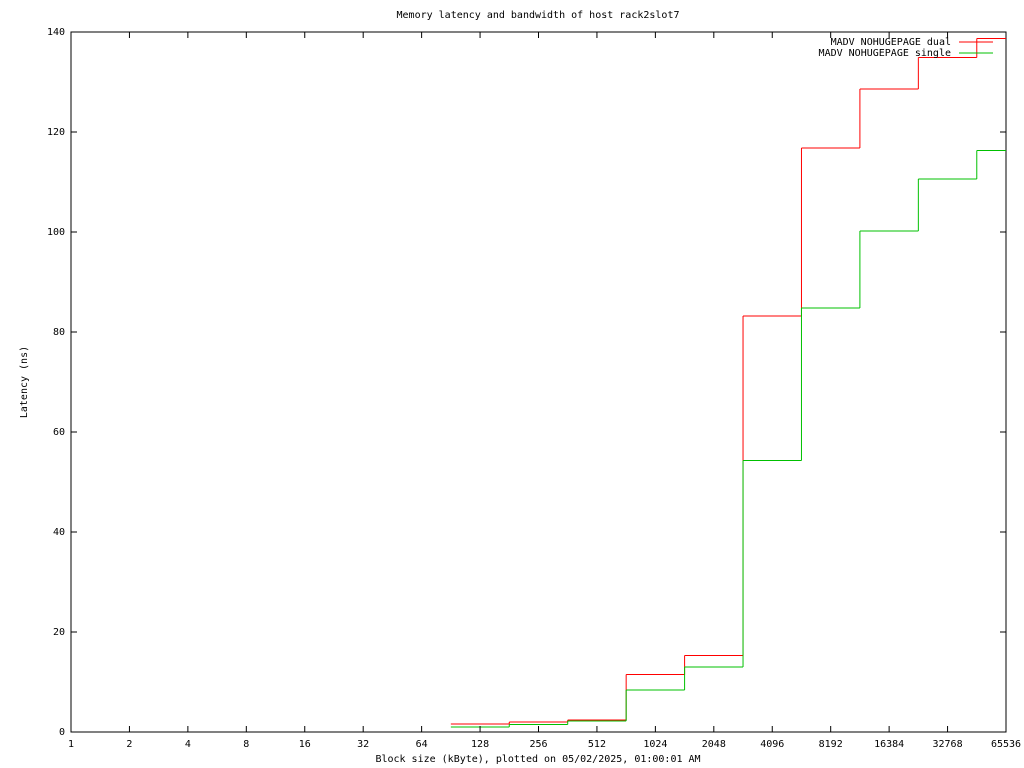  What do you see at coordinates (714, 744) in the screenshot?
I see `x-tick-label: 2048` at bounding box center [714, 744].